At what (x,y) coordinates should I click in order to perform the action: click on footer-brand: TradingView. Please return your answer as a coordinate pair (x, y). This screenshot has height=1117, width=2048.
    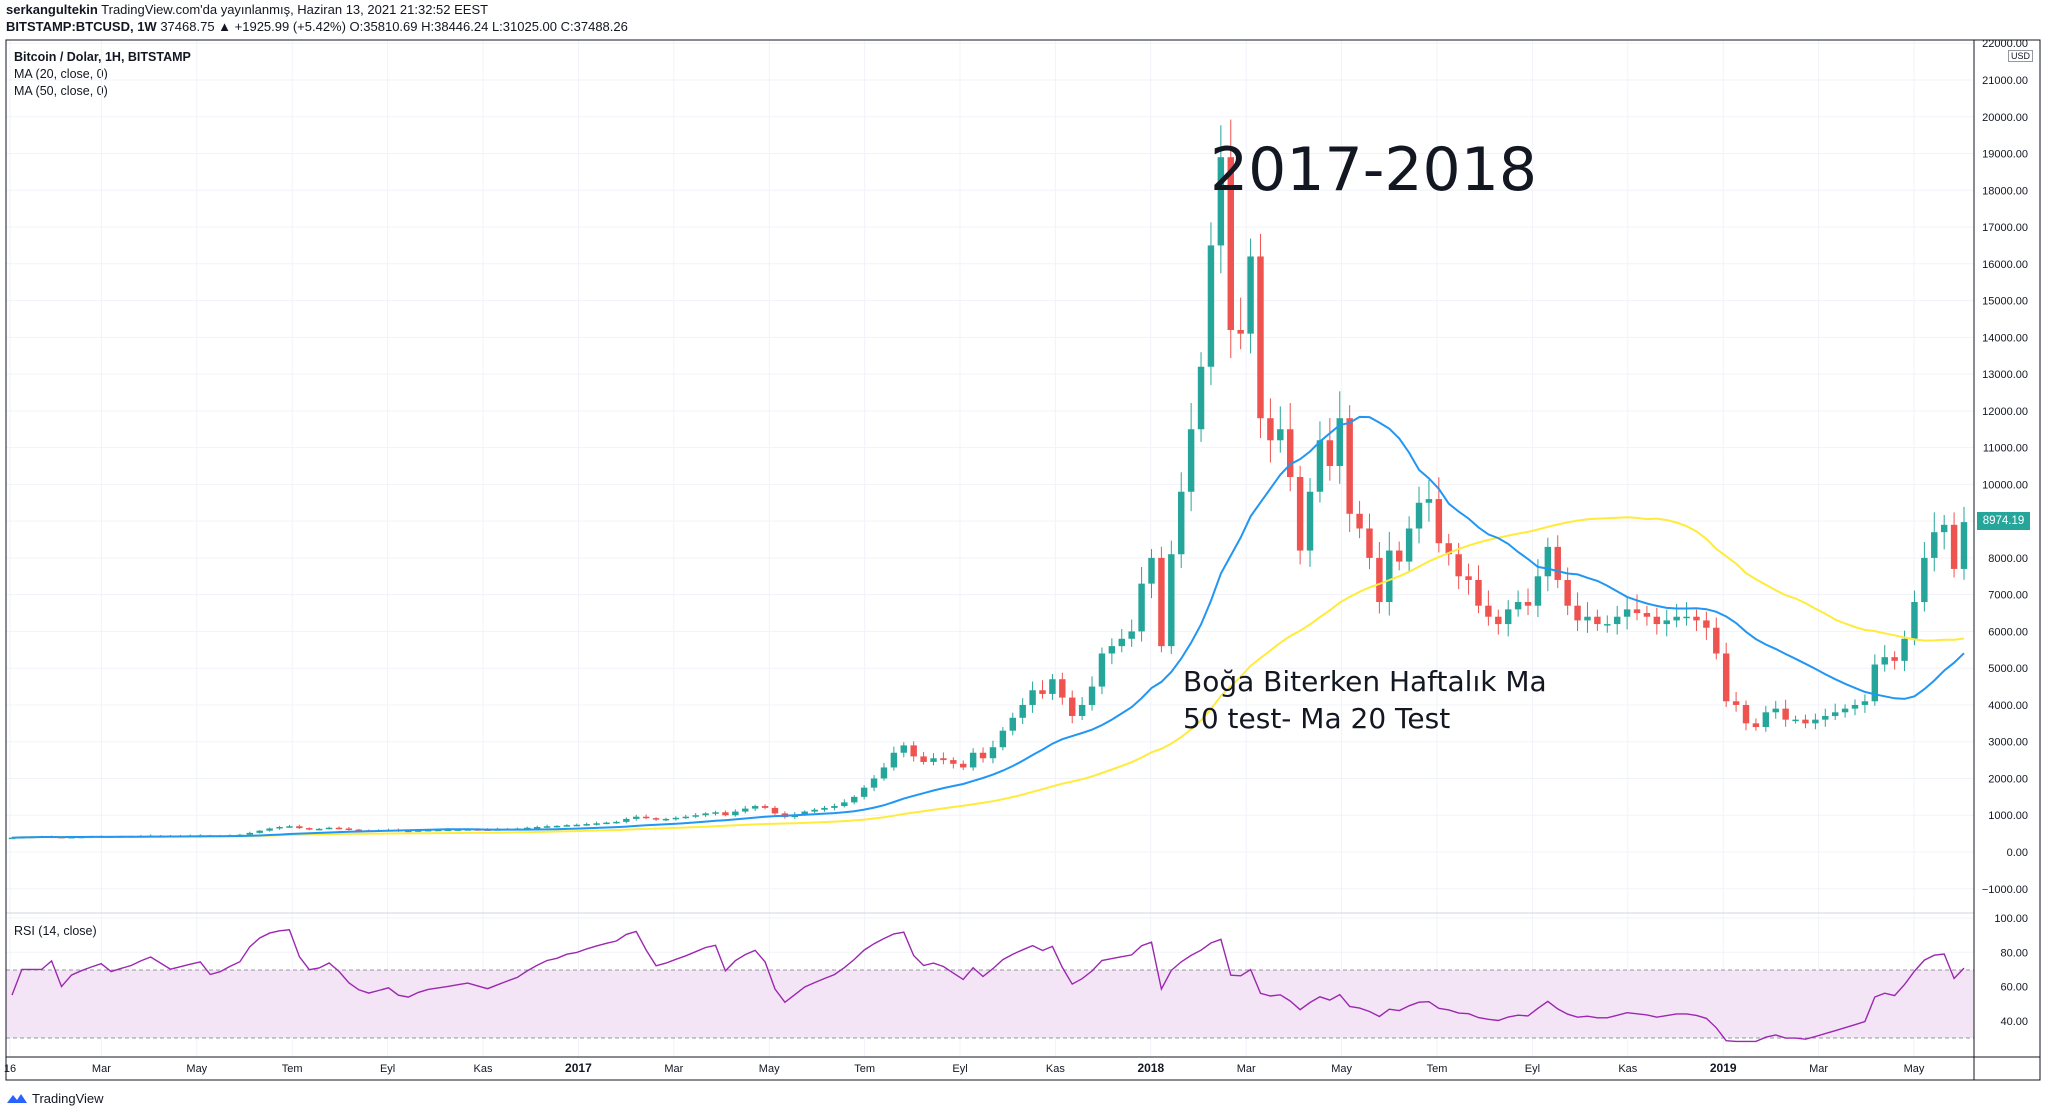
    Looking at the image, I should click on (68, 1098).